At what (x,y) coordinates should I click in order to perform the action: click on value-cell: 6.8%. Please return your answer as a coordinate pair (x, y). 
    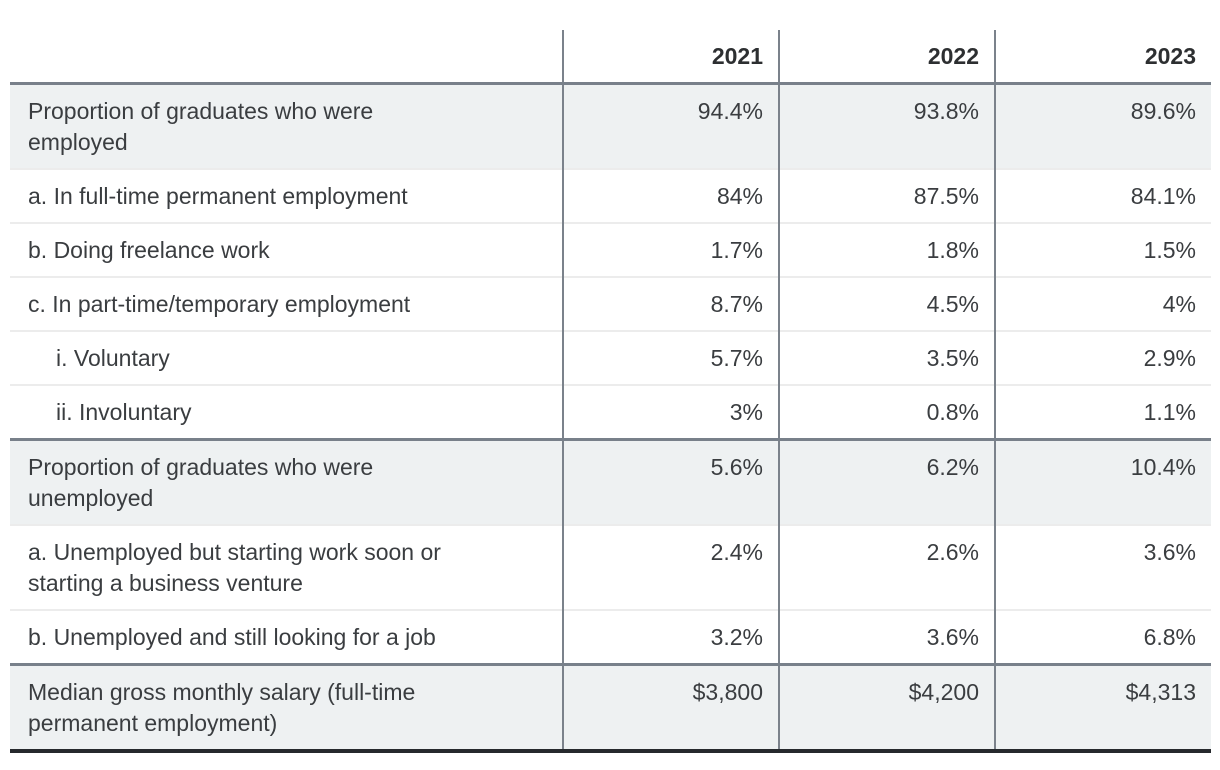
    Looking at the image, I should click on (1102, 637).